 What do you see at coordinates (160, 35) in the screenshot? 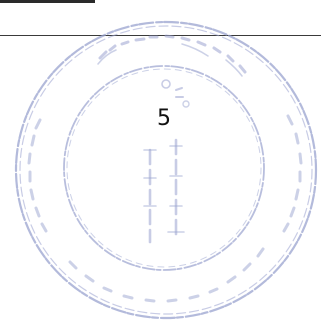
I see `header-rule` at bounding box center [160, 35].